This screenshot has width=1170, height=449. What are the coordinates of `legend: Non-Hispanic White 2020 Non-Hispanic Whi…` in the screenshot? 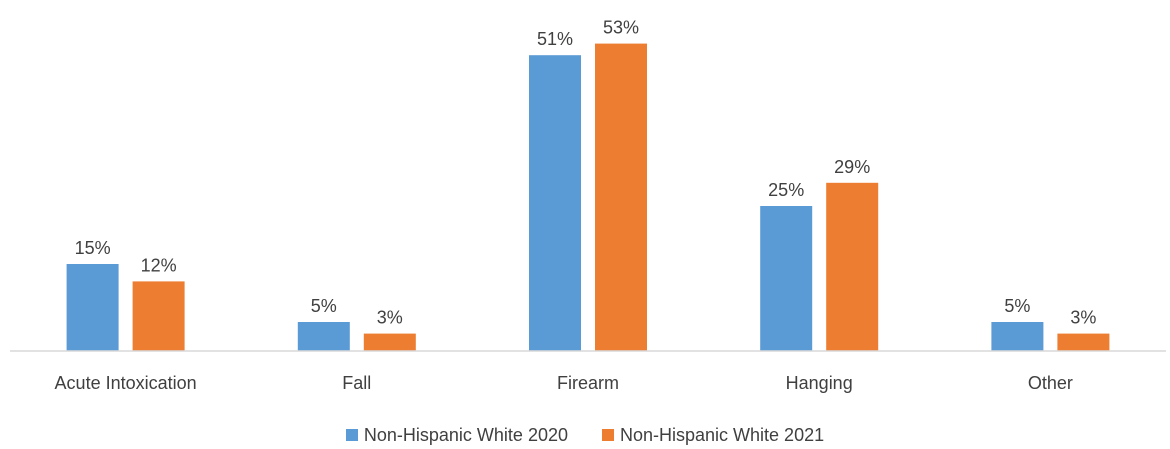 It's located at (585, 435).